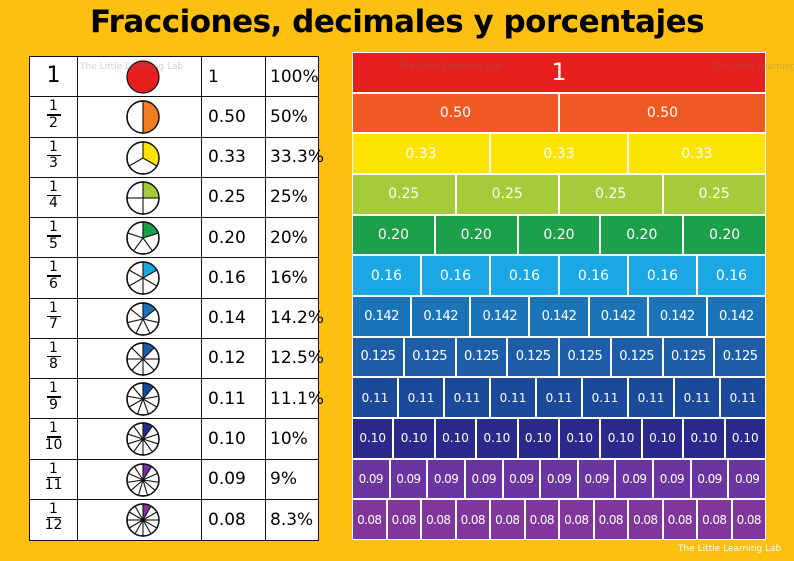  I want to click on fraction-cell: 1 10, so click(54, 439).